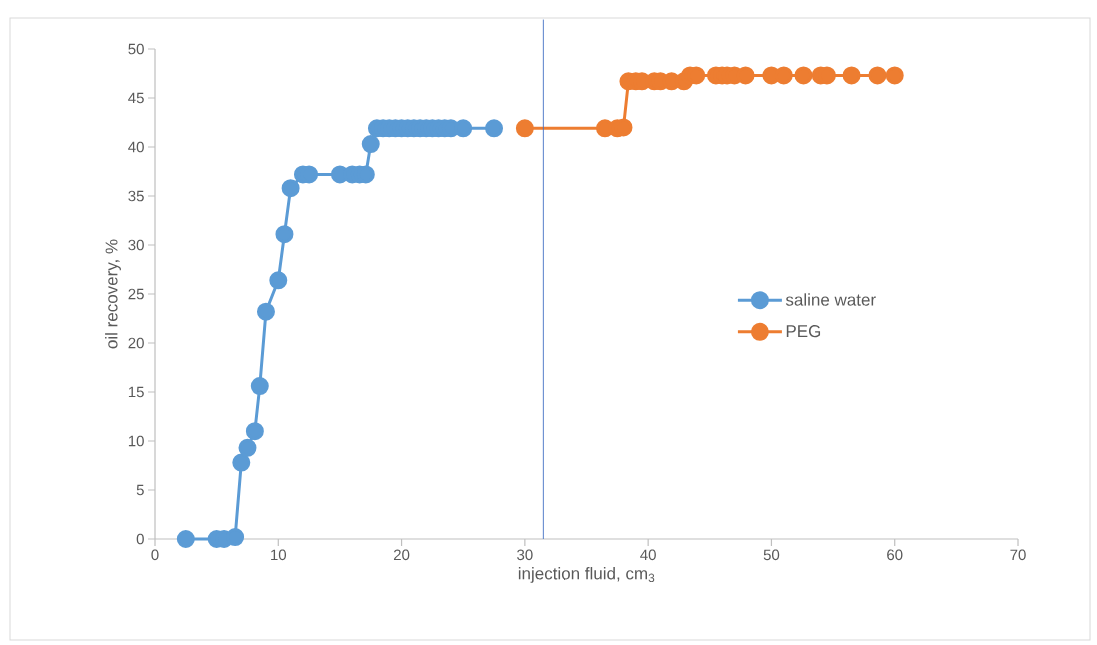 This screenshot has width=1097, height=645. Describe the element at coordinates (136, 196) in the screenshot. I see `y-tick-label: 35` at that location.